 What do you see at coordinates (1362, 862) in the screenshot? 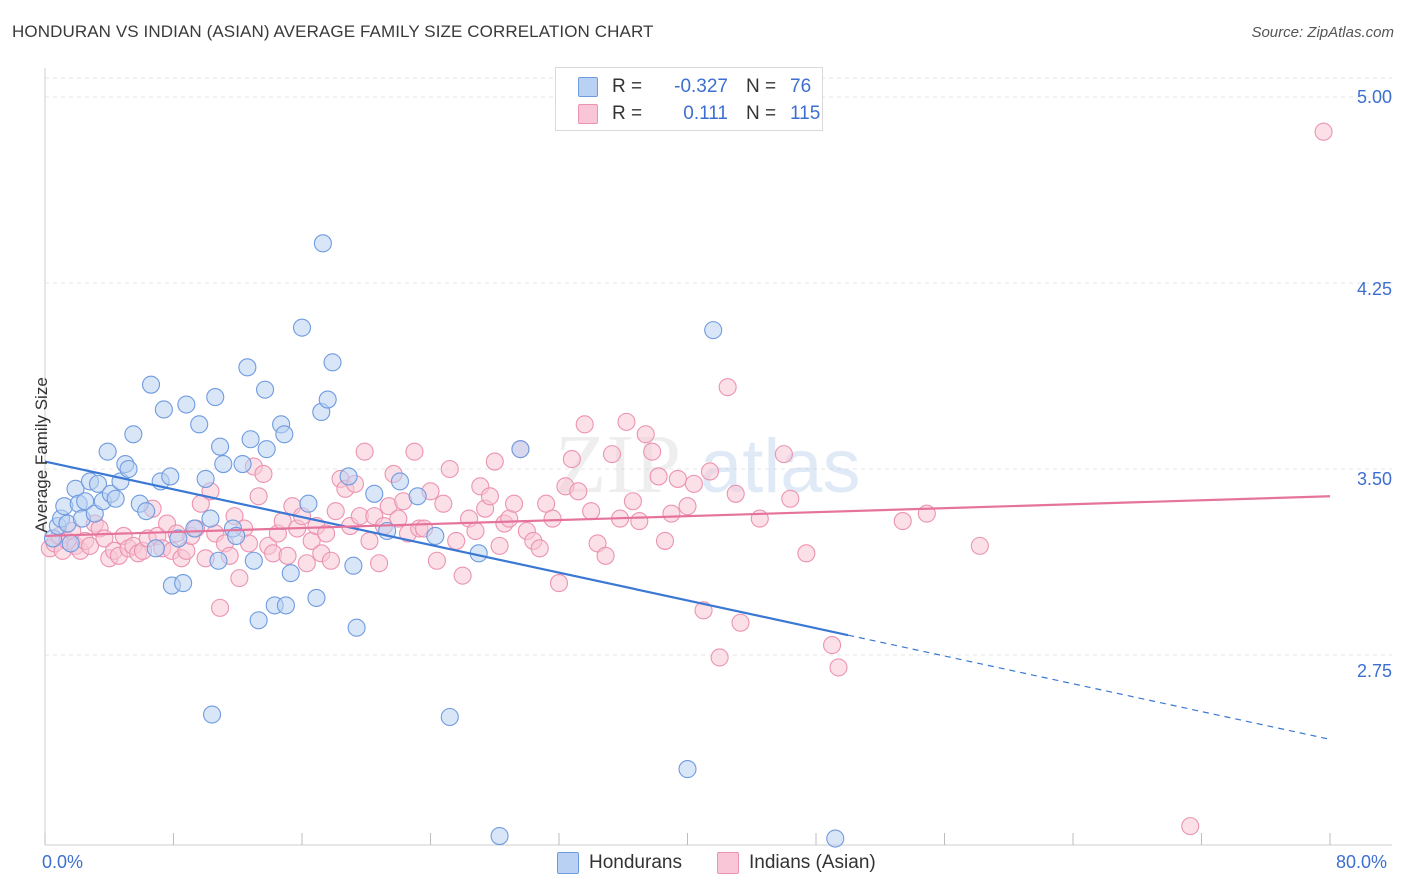
I see `x-tick-right: 80.0%` at bounding box center [1362, 862].